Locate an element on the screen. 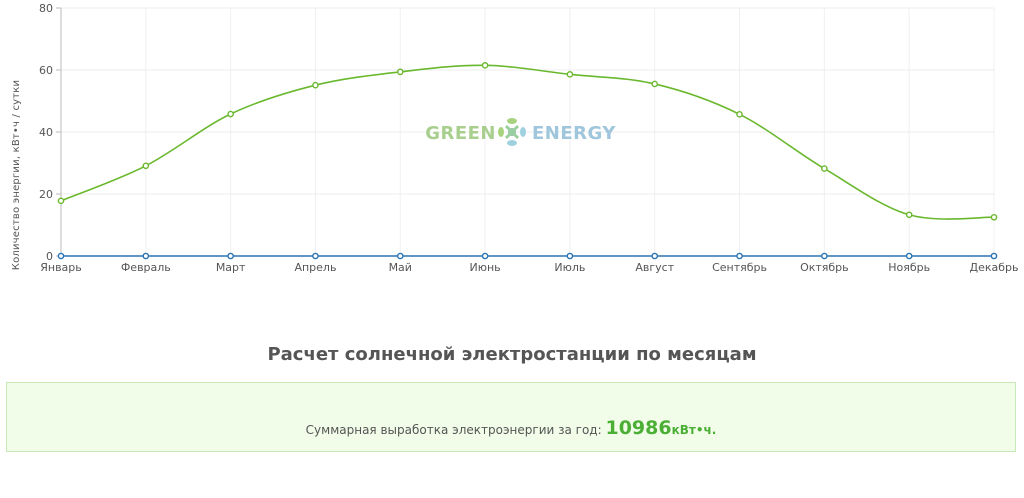 The image size is (1024, 498). y-tick-label: 60 is located at coordinates (46, 70).